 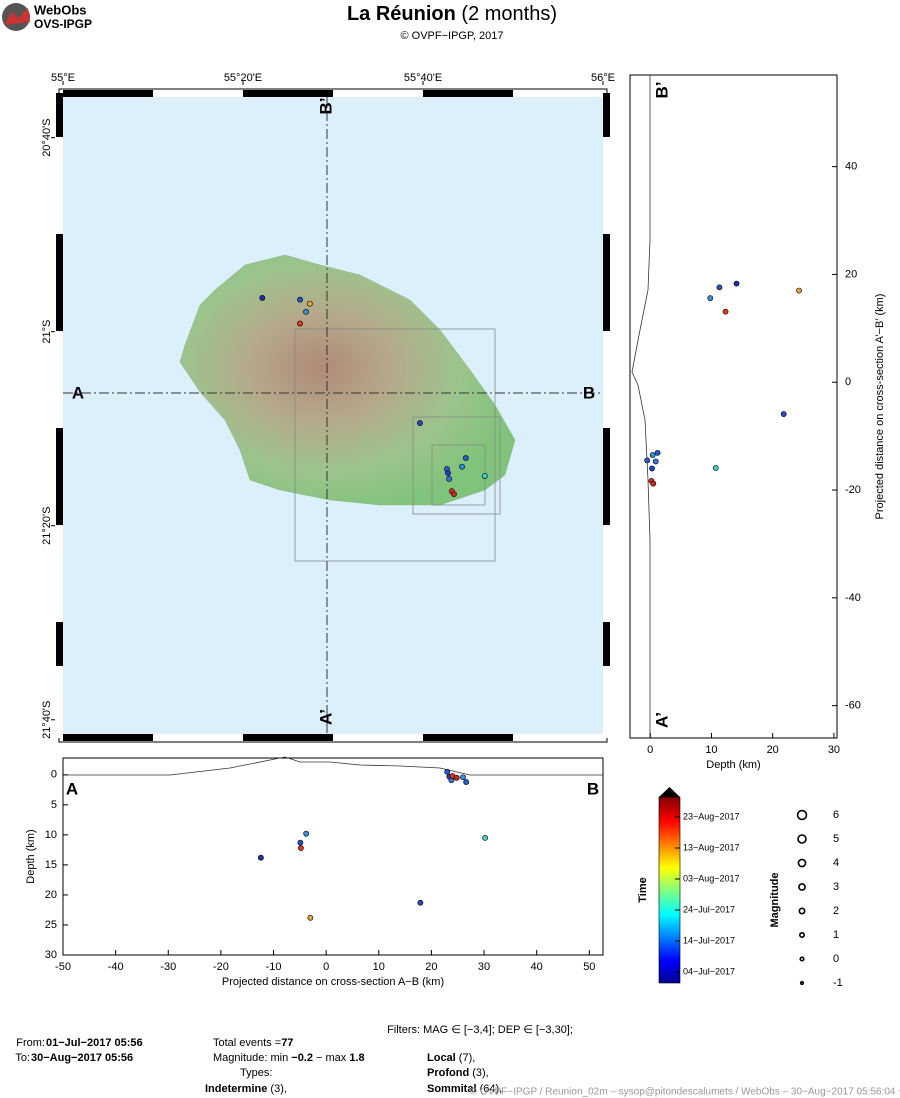 I want to click on colorbar-label: 03−Aug−2017, so click(x=711, y=878).